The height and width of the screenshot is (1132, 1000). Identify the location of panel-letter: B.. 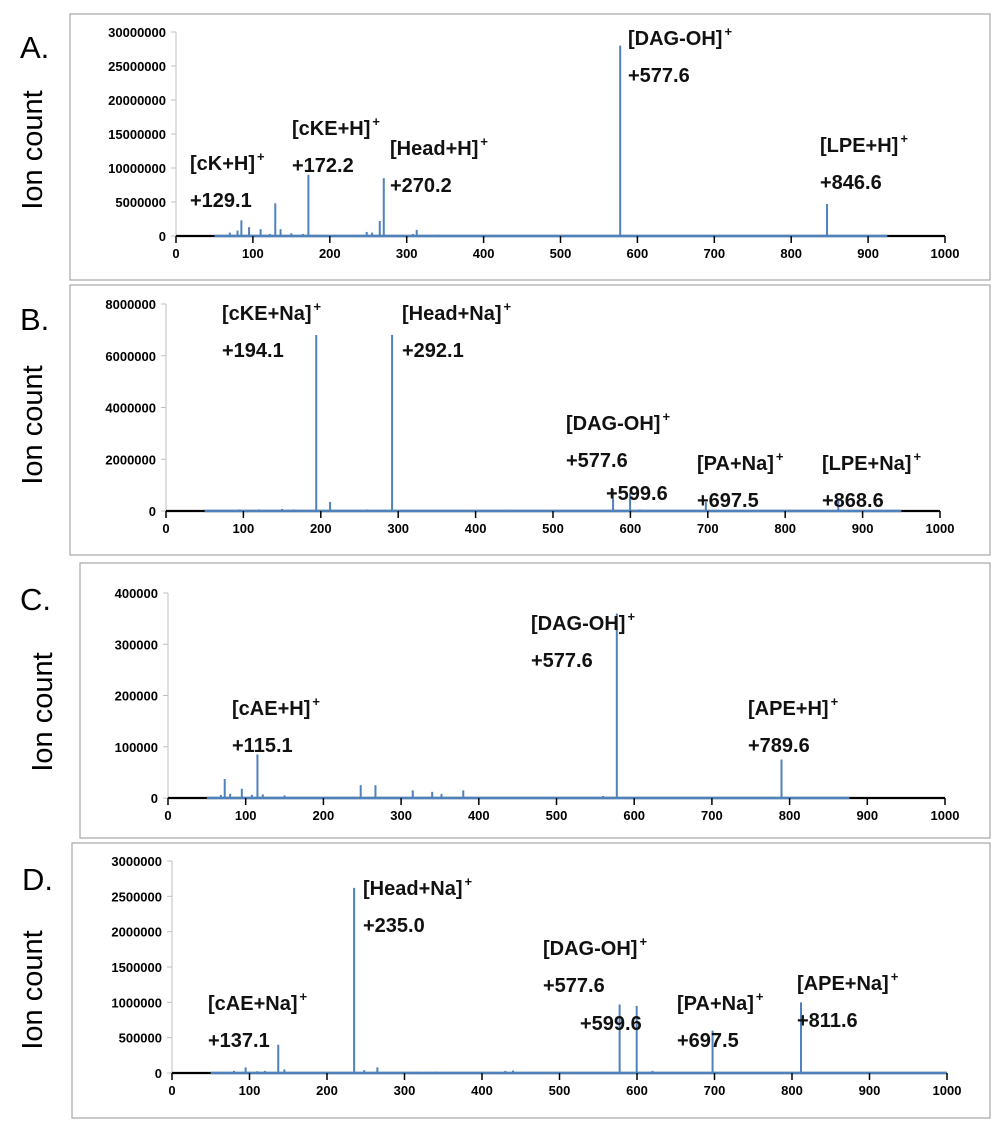
(34, 319).